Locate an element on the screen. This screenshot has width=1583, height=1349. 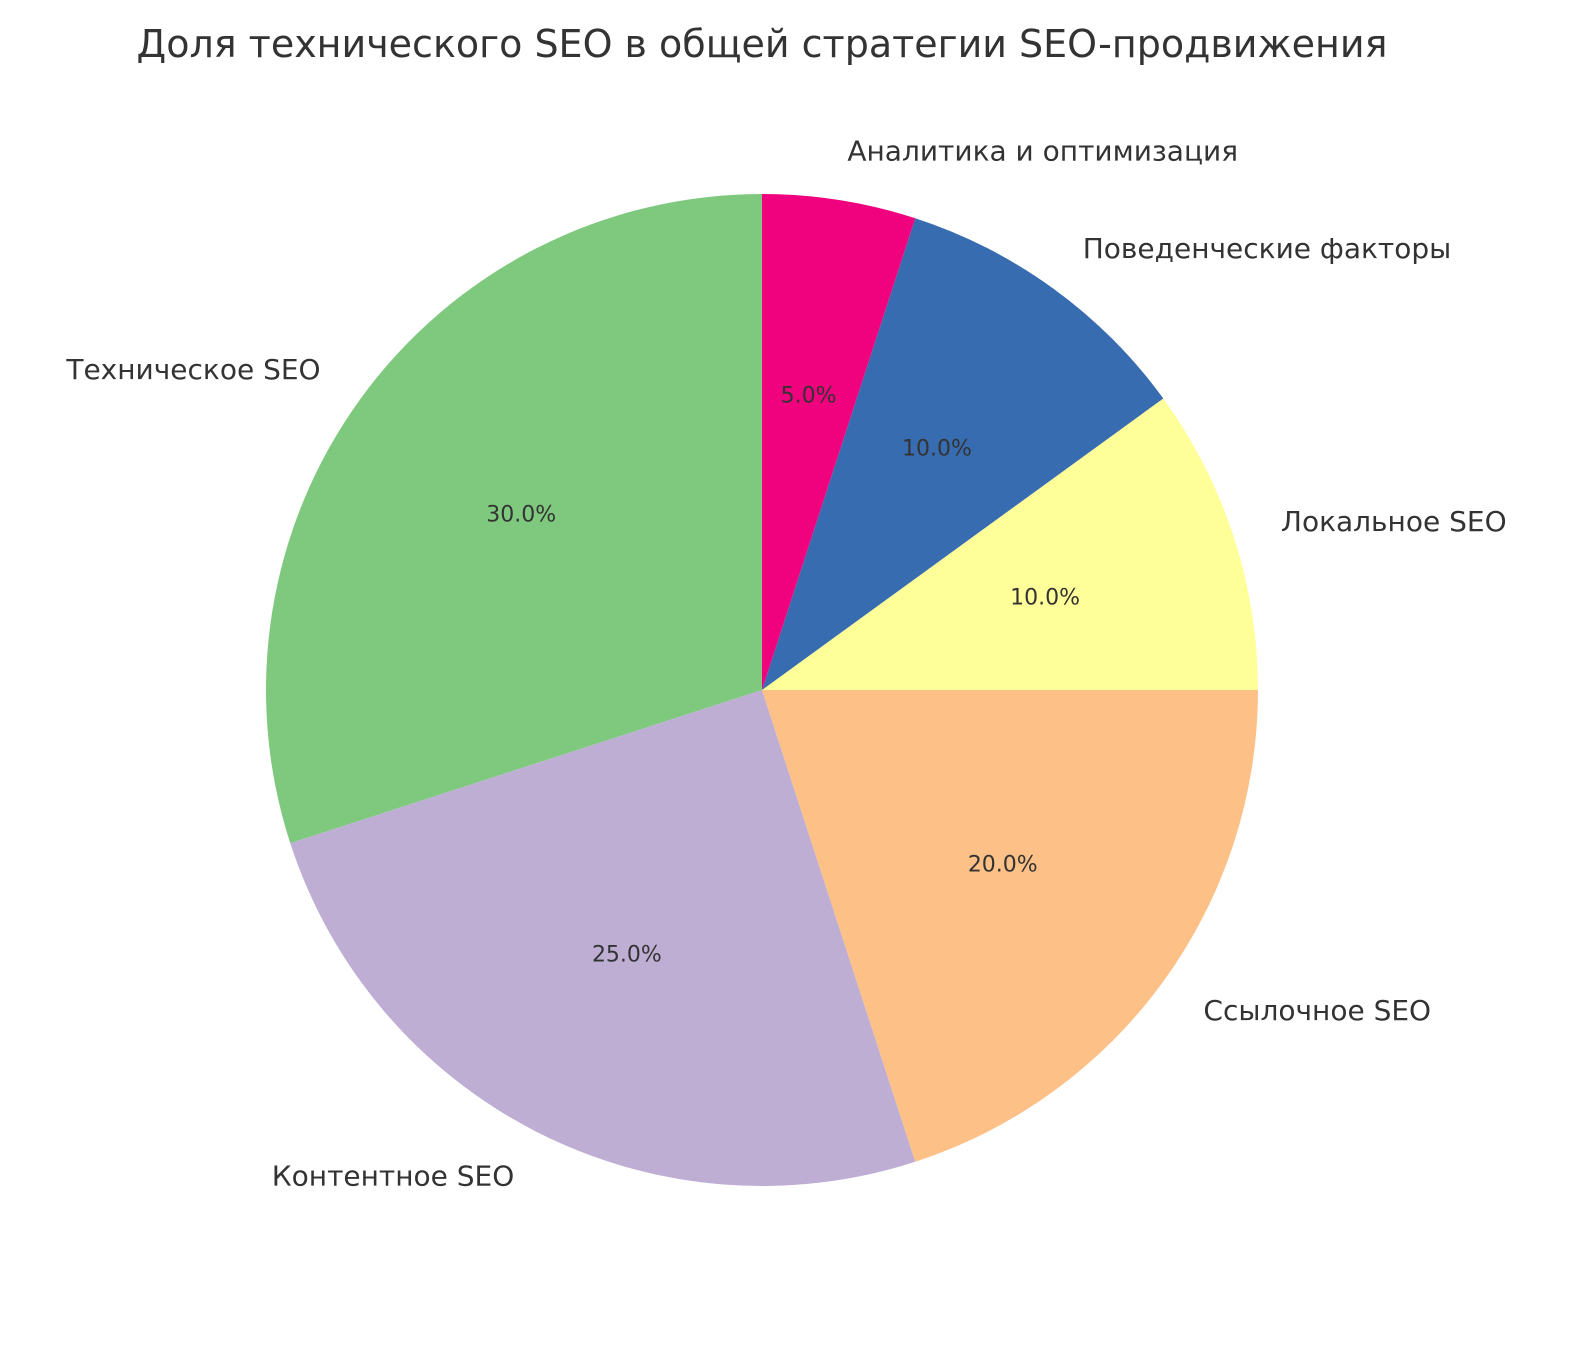
slice-label: Аналитика и оптимизация is located at coordinates (1042, 151).